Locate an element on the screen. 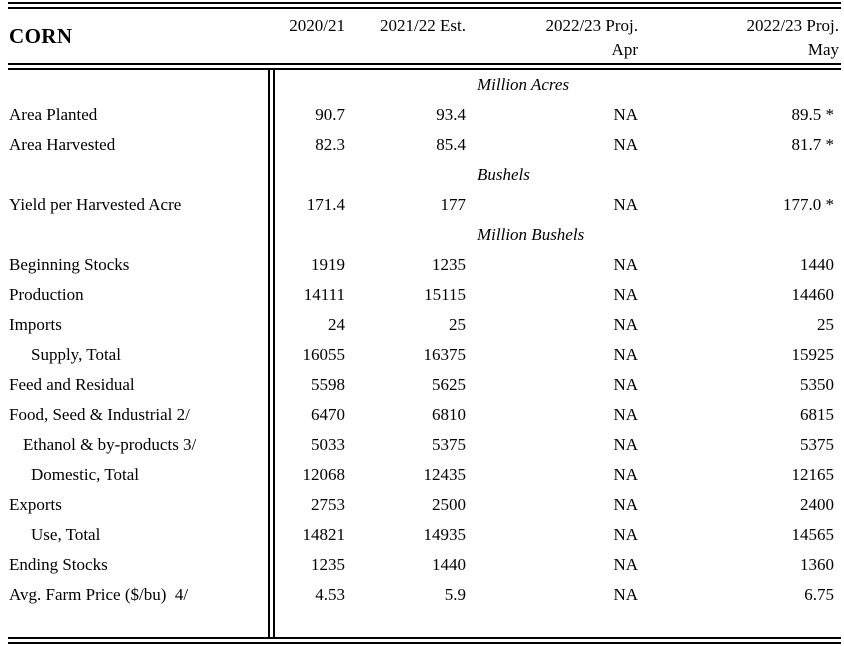 This screenshot has height=646, width=844. value-2020-21: 14821 is located at coordinates (324, 534).